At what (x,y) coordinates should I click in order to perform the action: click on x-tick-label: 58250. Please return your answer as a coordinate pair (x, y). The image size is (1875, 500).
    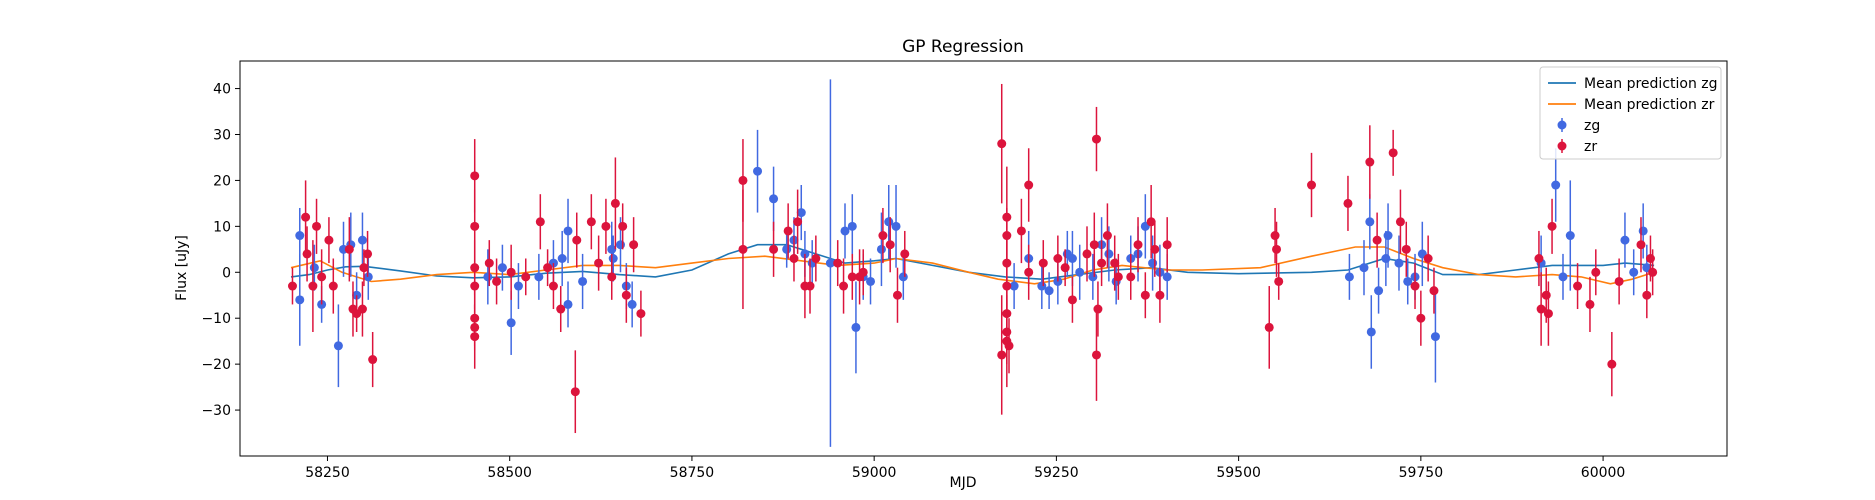
    Looking at the image, I should click on (327, 473).